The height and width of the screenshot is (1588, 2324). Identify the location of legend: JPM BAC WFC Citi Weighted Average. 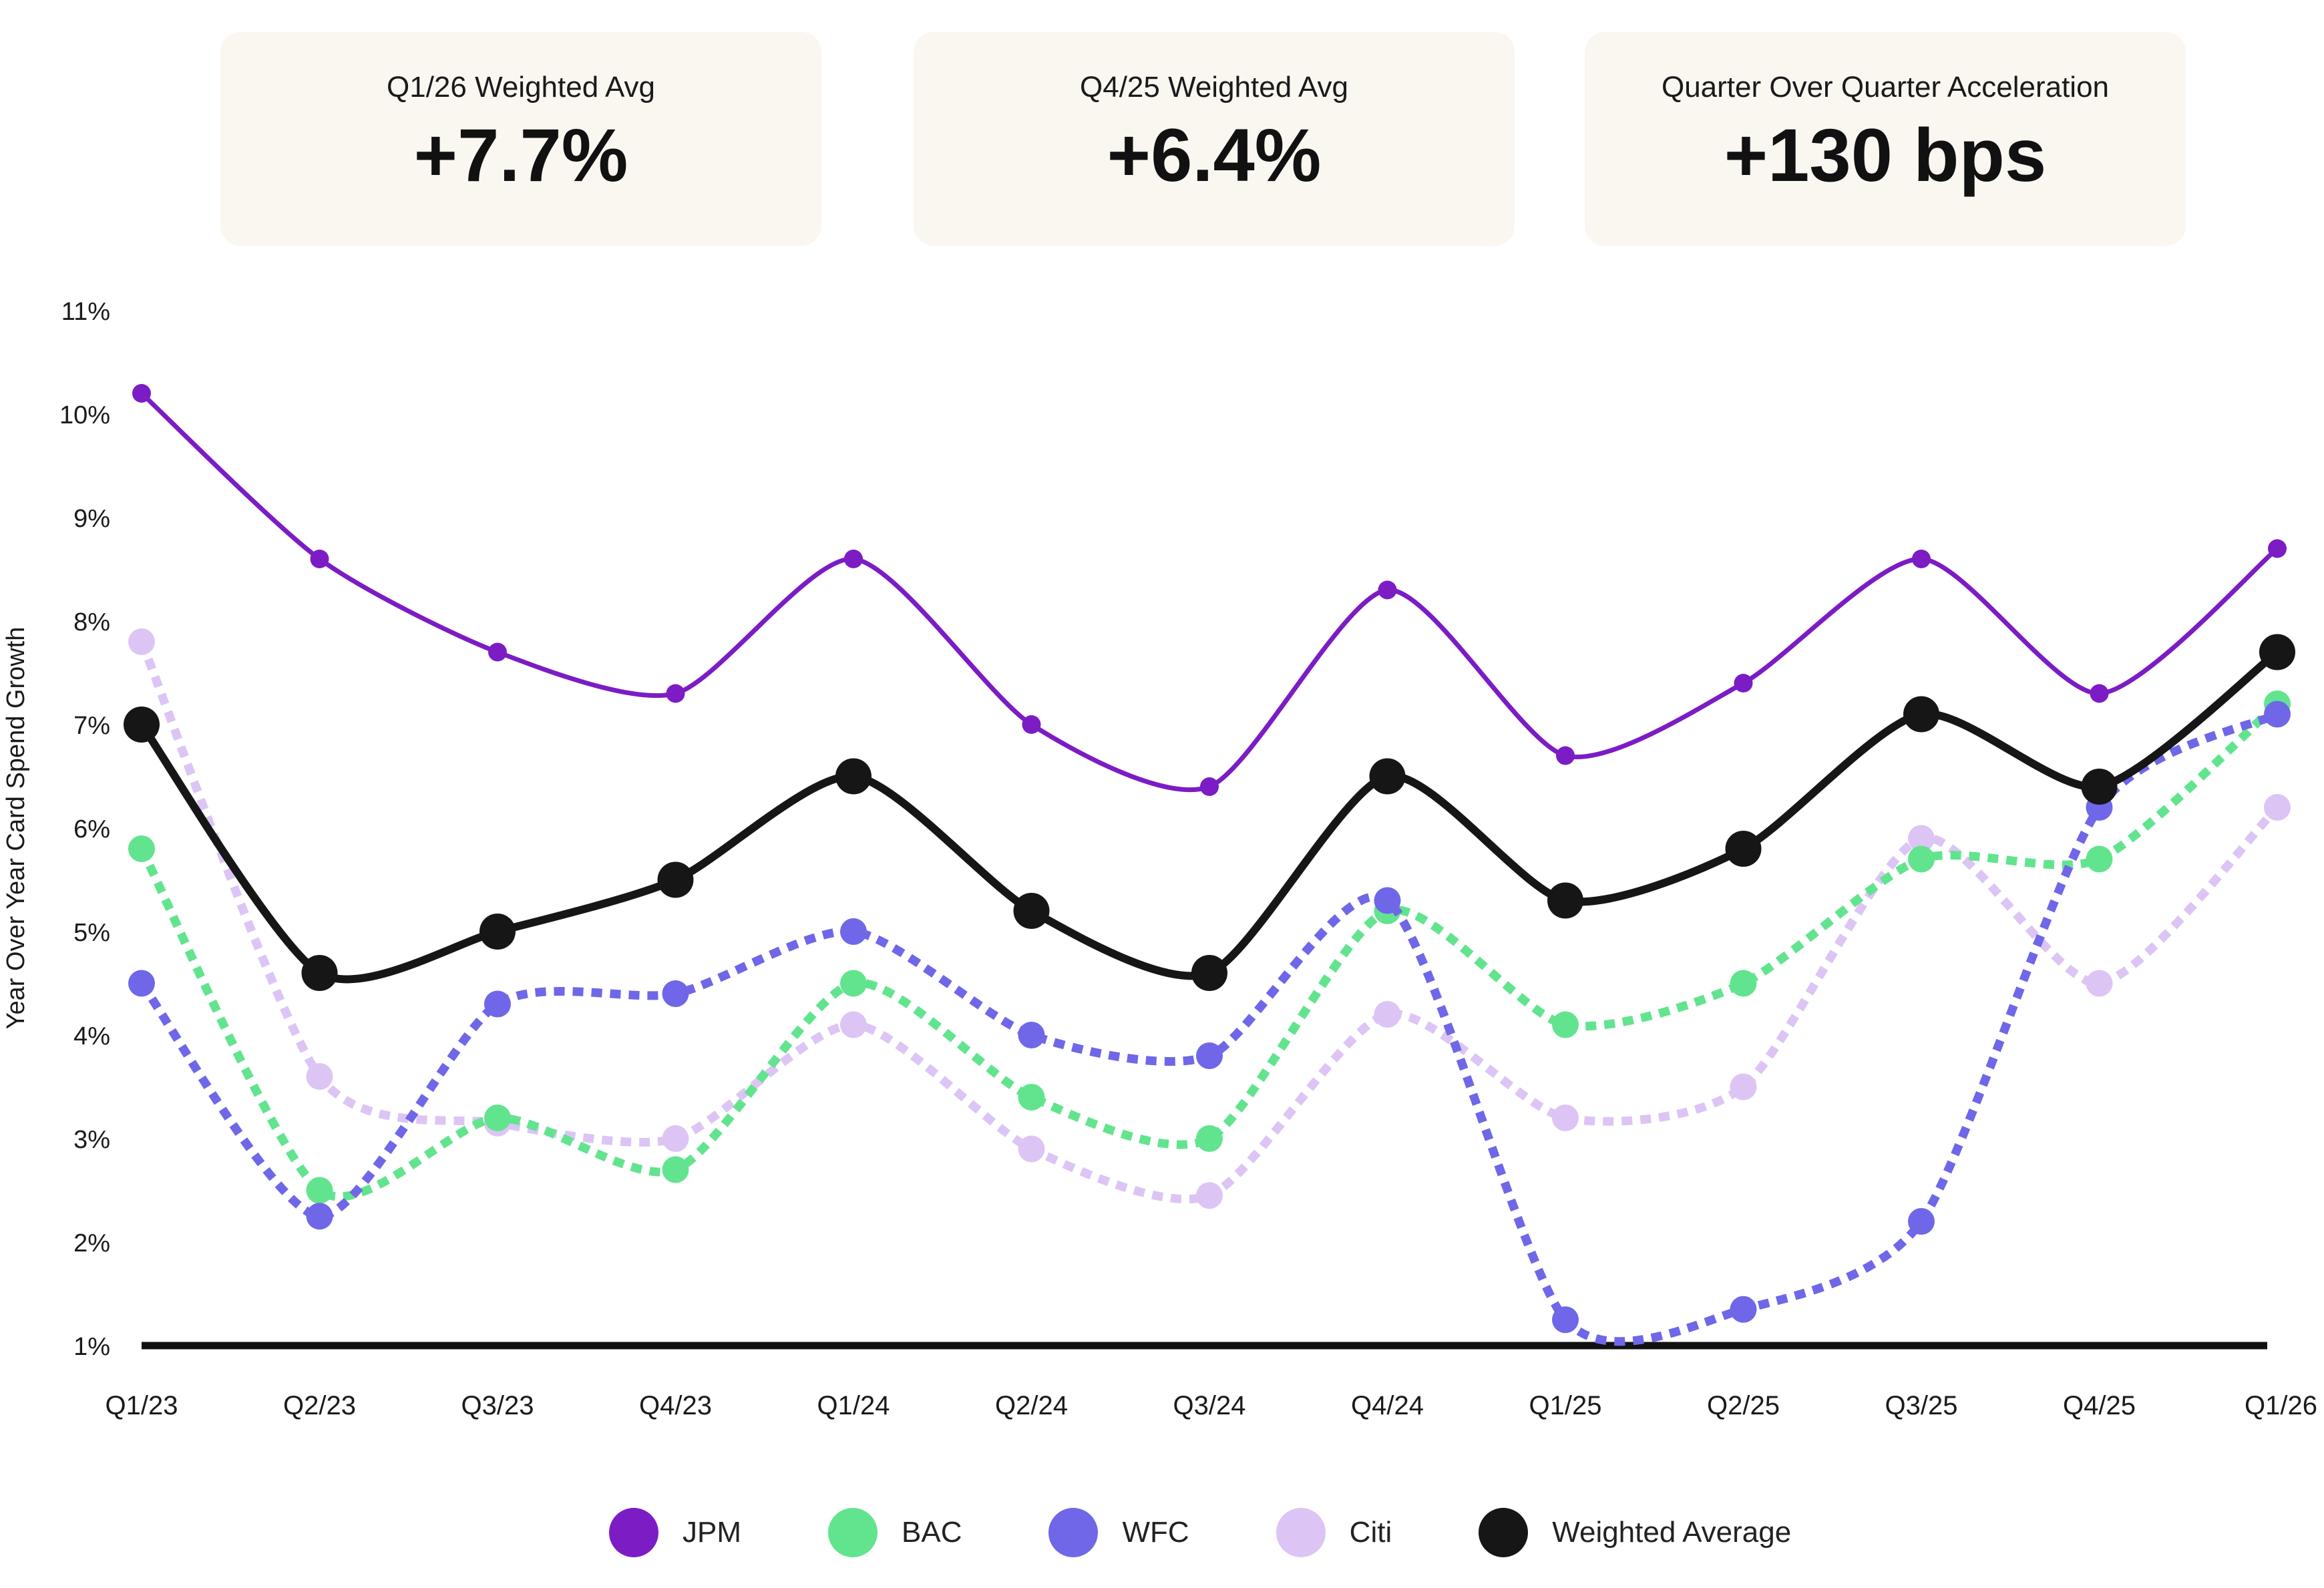
(1200, 1532).